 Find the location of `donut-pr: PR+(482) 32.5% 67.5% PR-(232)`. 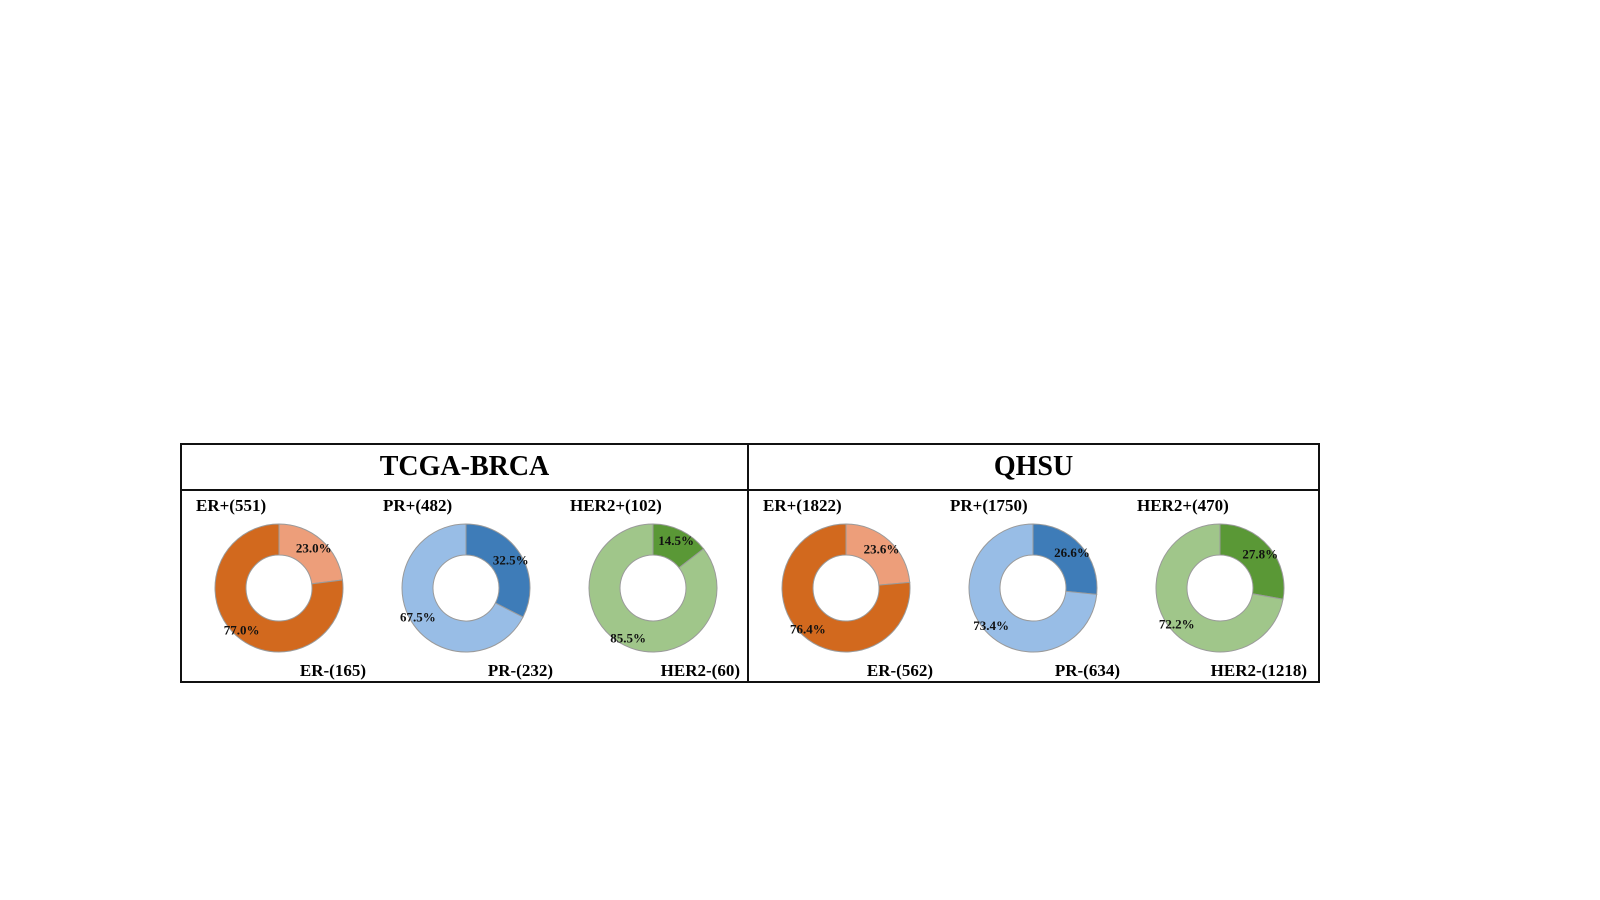

donut-pr: PR+(482) 32.5% 67.5% PR-(232) is located at coordinates (466, 588).